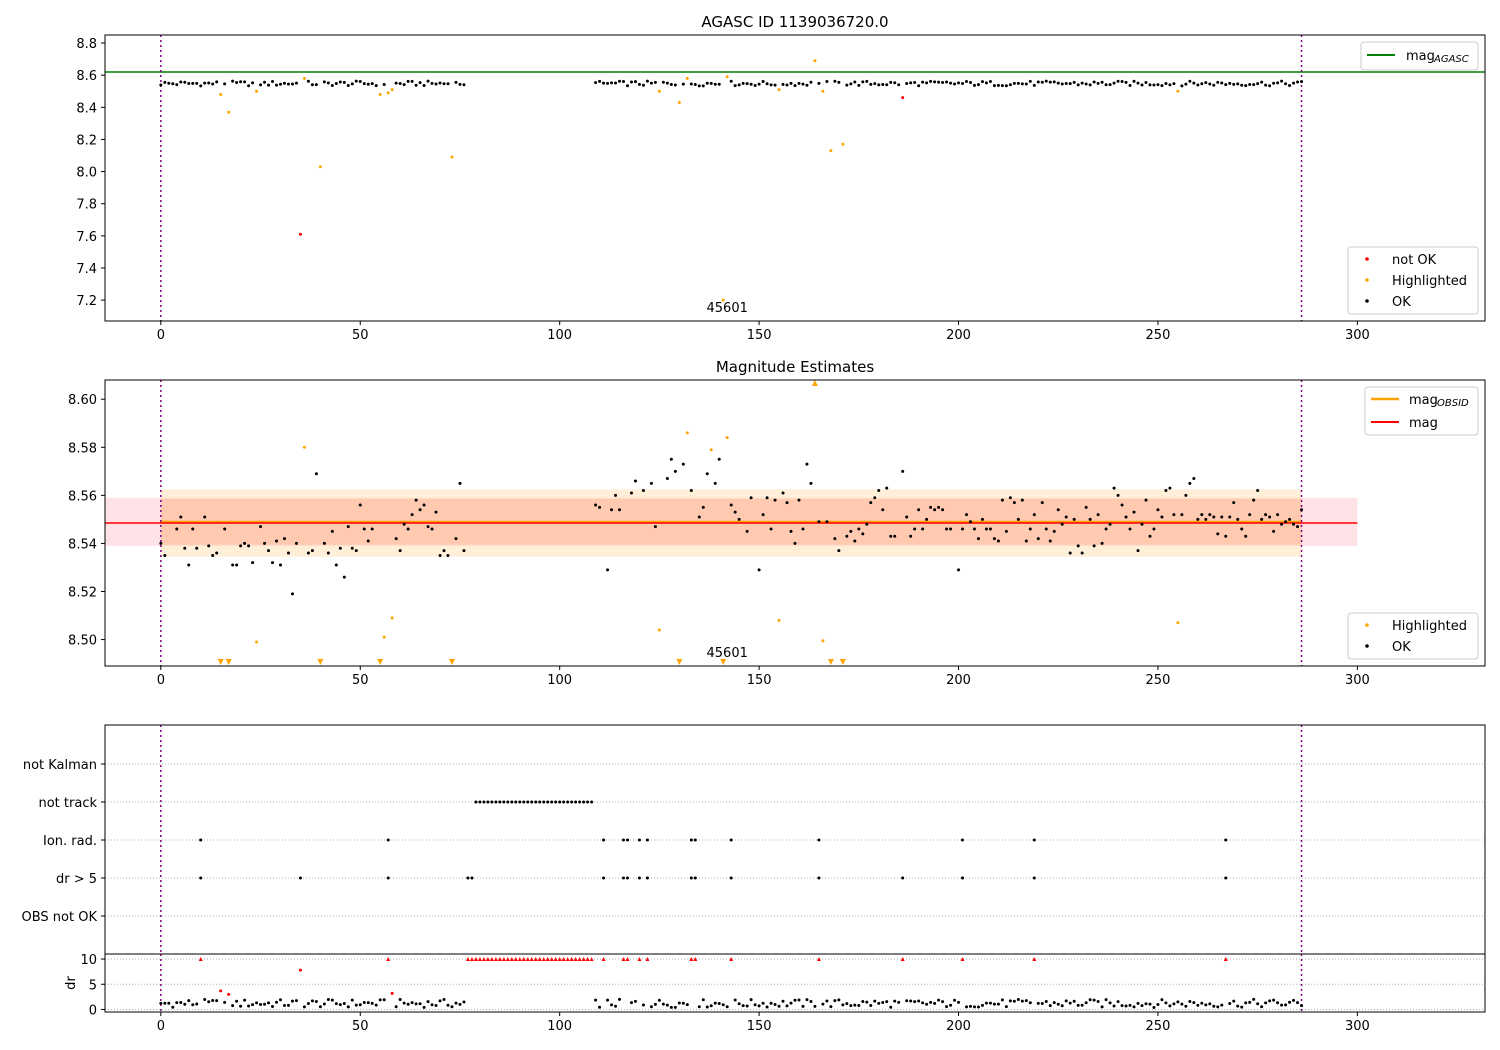 The width and height of the screenshot is (1500, 1050). I want to click on legend-label: not OK, so click(1414, 260).